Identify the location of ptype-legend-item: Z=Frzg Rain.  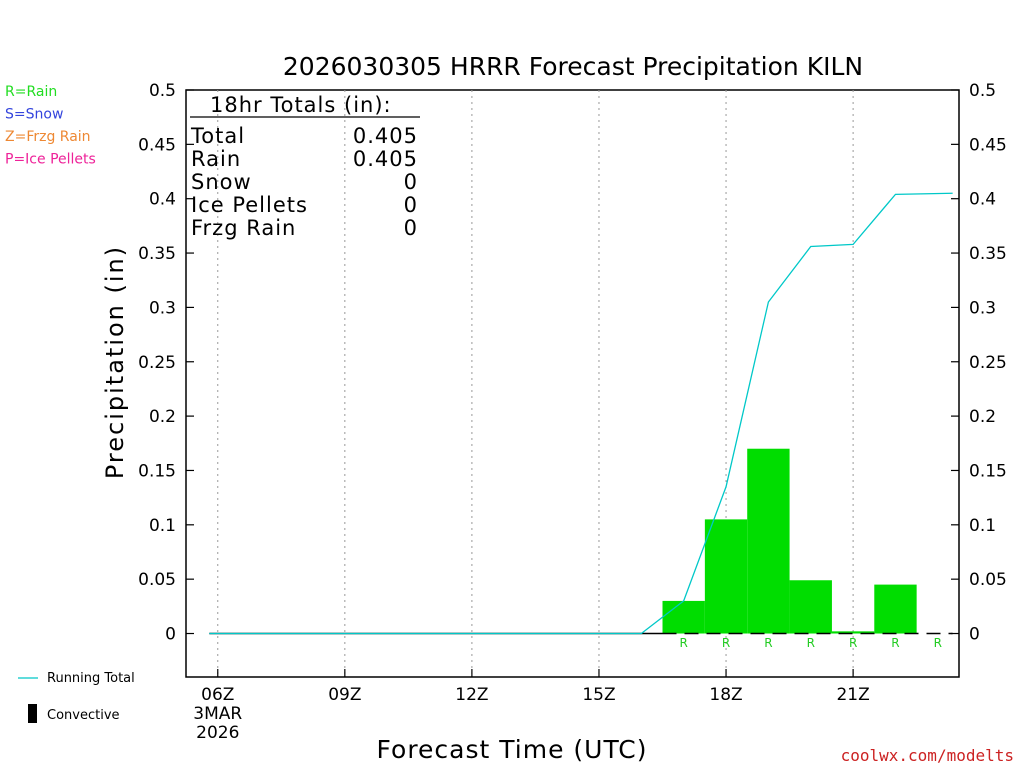
(48, 137).